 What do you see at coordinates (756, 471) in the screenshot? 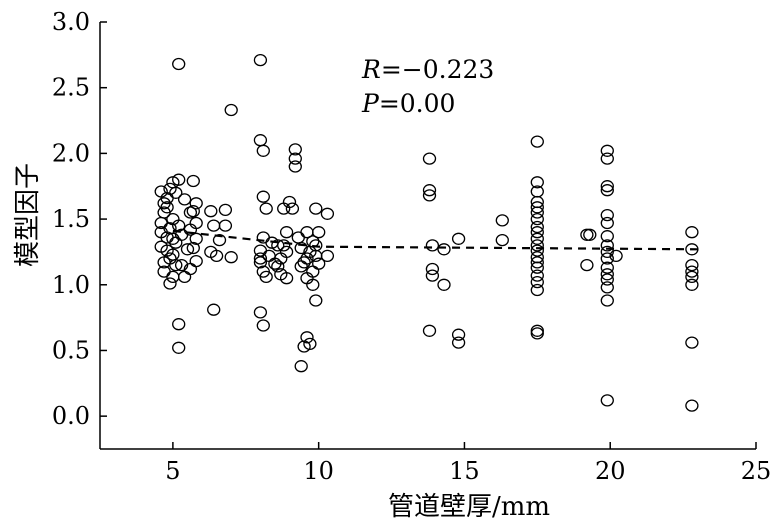
I see `x-tick-label: 25` at bounding box center [756, 471].